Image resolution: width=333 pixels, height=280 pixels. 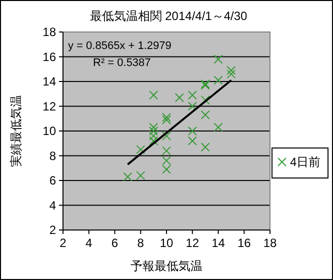 I want to click on x-tick-label: 6, so click(x=114, y=243).